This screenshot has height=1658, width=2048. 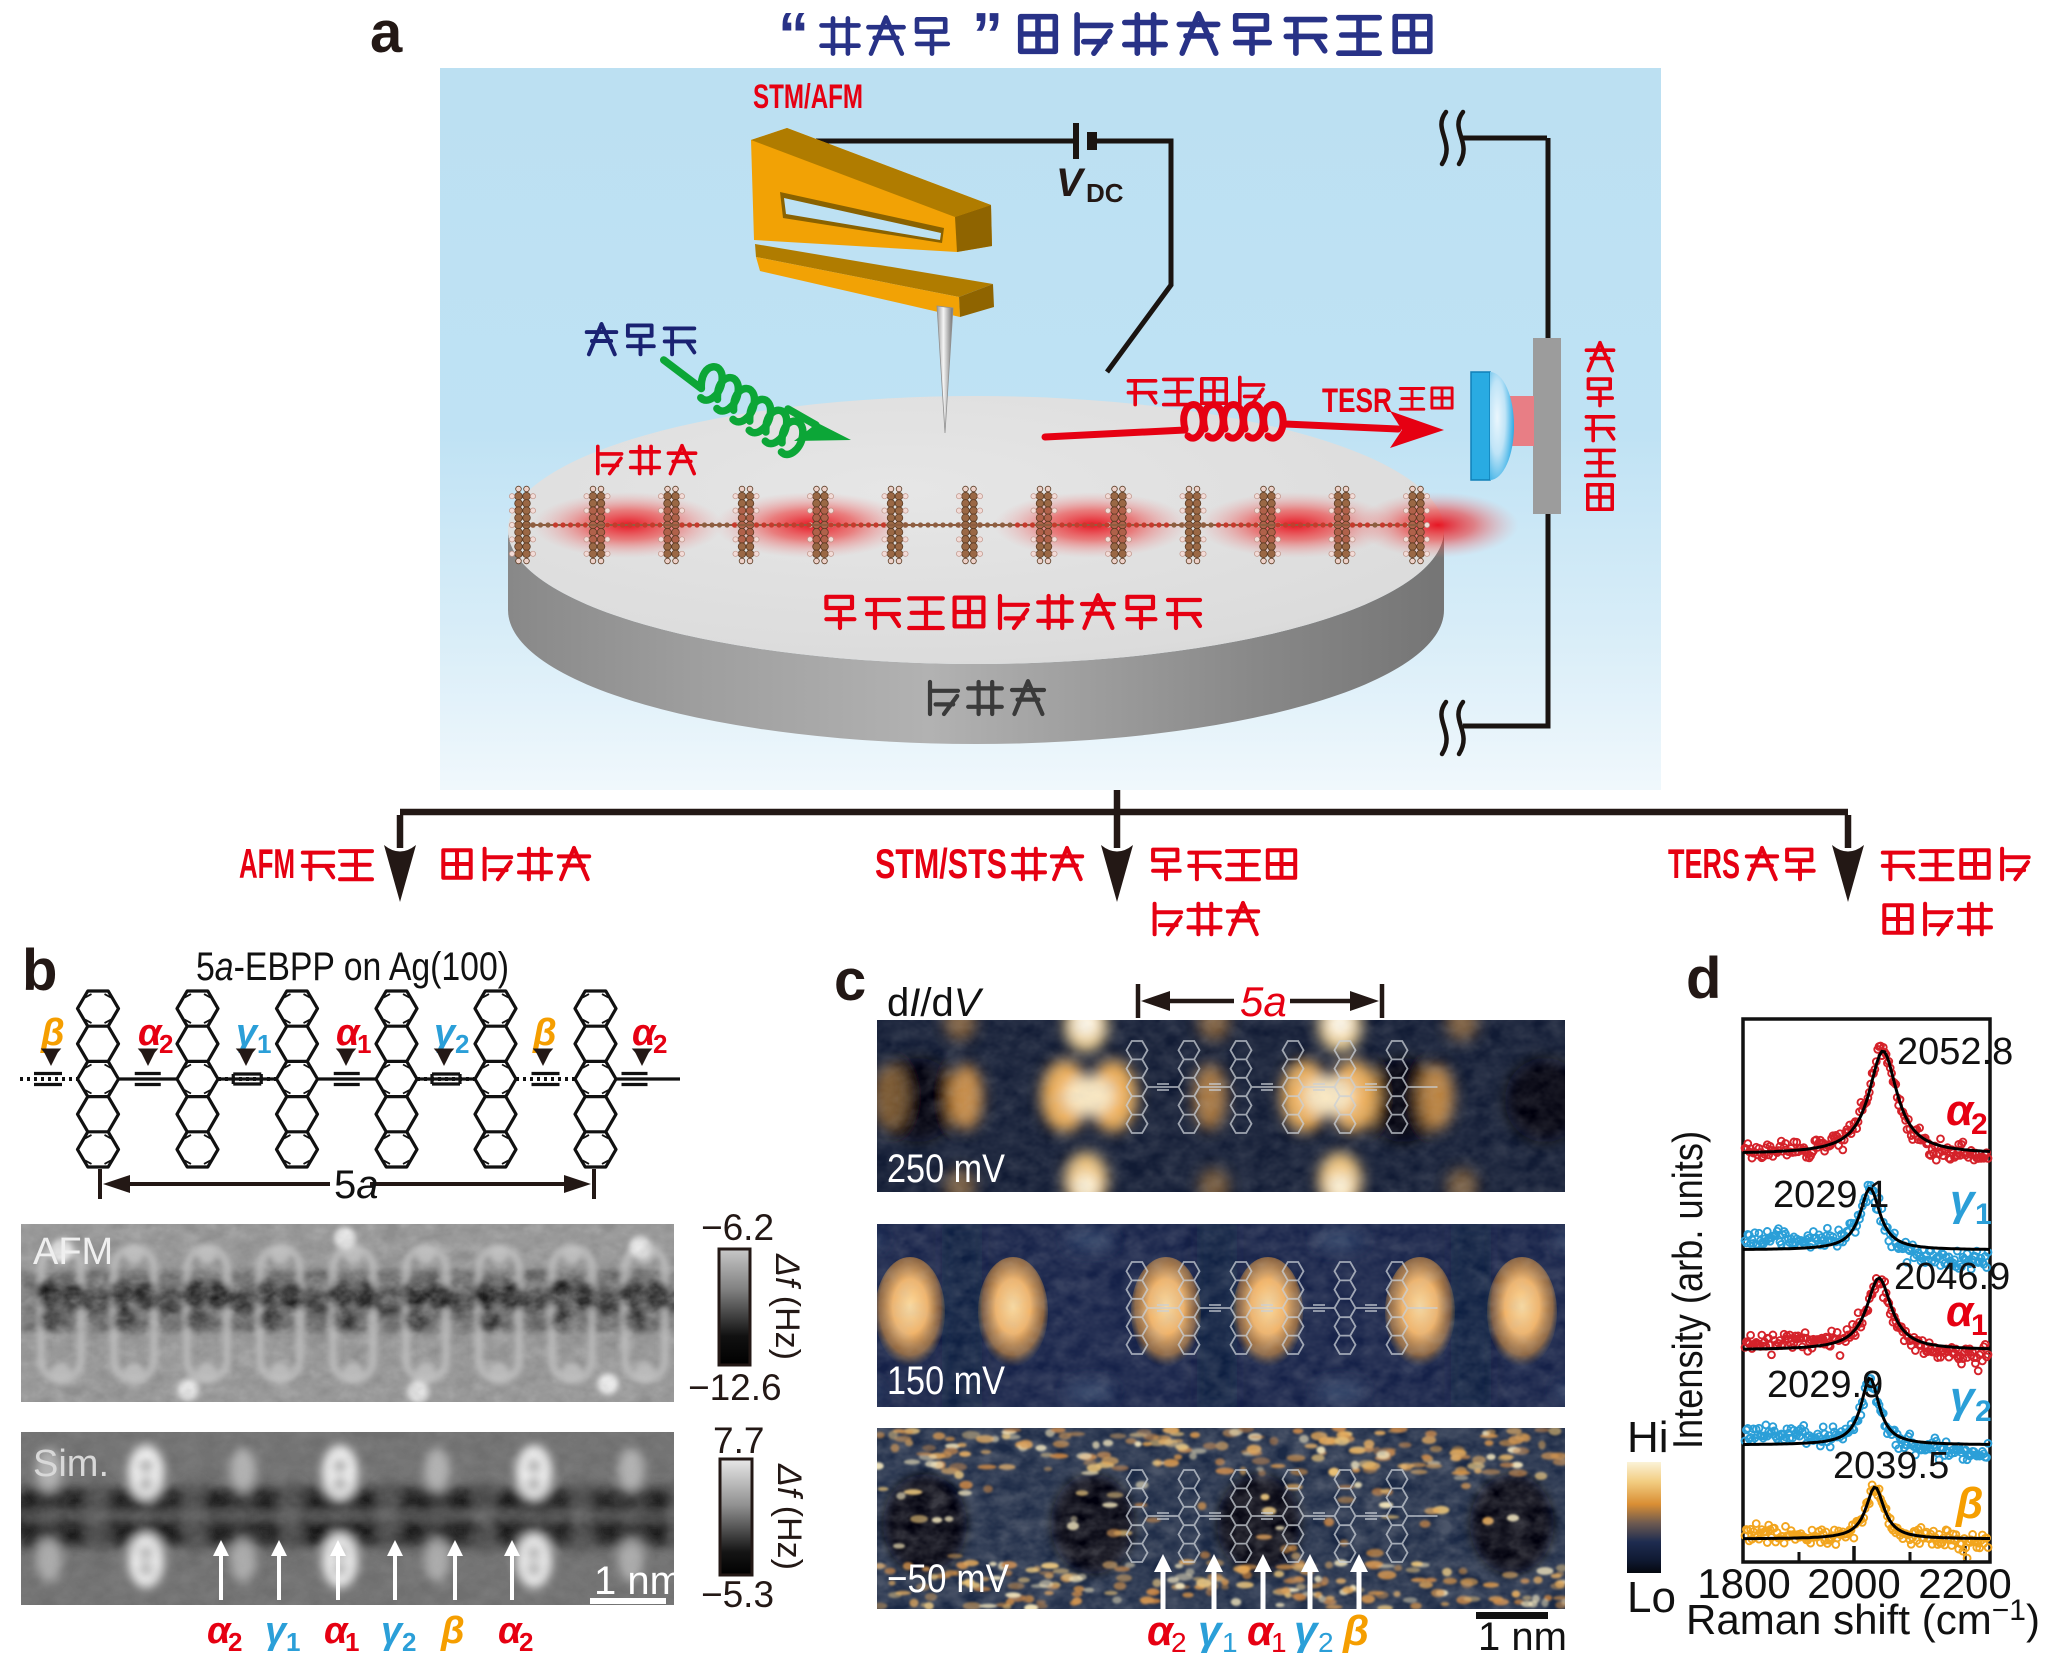 I want to click on svg-text: 2052.8, so click(x=1955, y=1052).